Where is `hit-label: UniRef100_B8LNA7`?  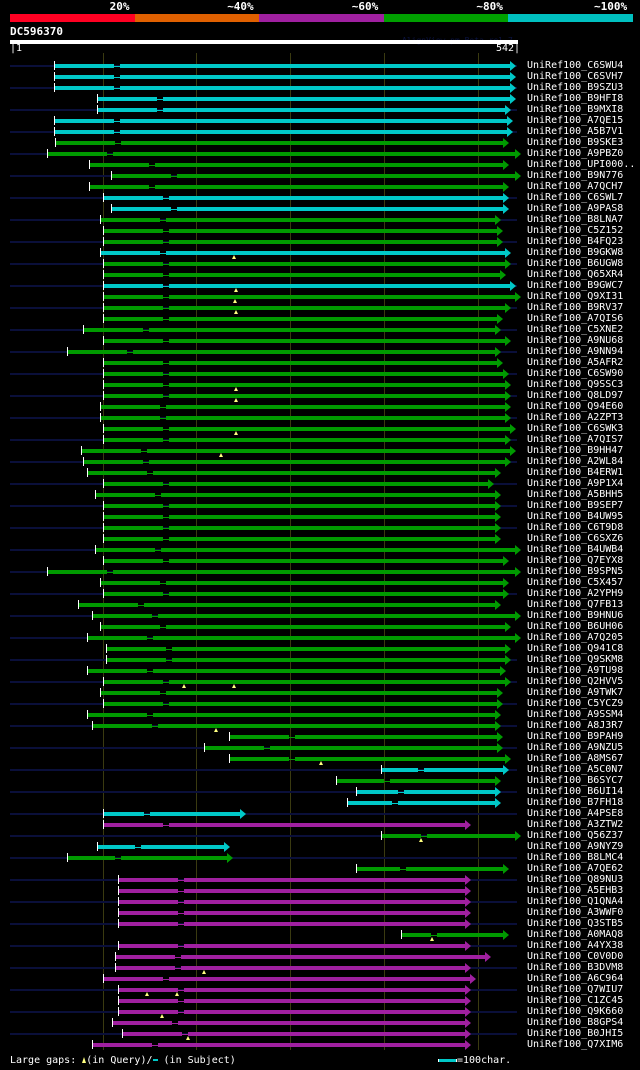
hit-label: UniRef100_B8LNA7 is located at coordinates (575, 219).